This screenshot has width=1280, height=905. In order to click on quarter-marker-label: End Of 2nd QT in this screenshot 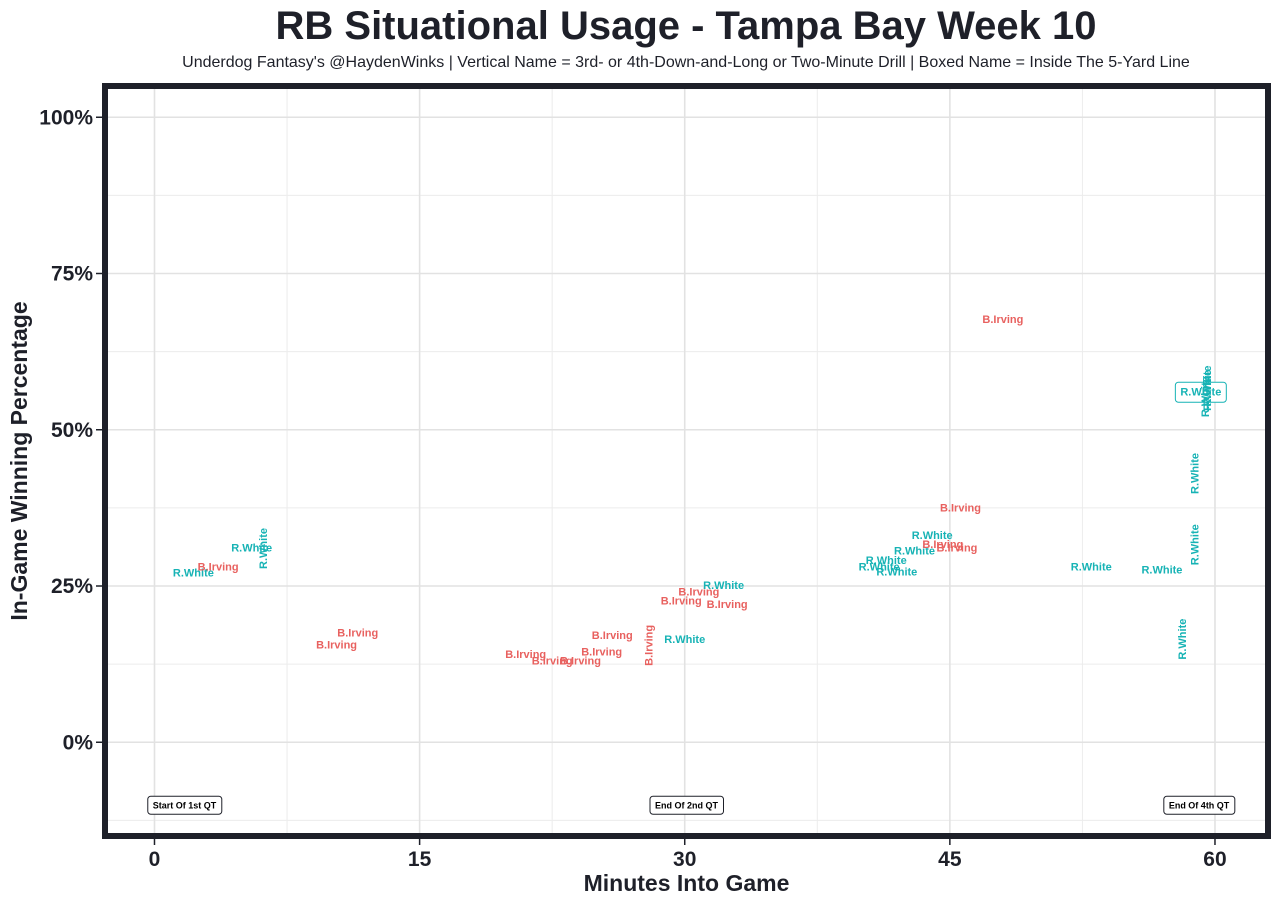, I will do `click(686, 805)`.